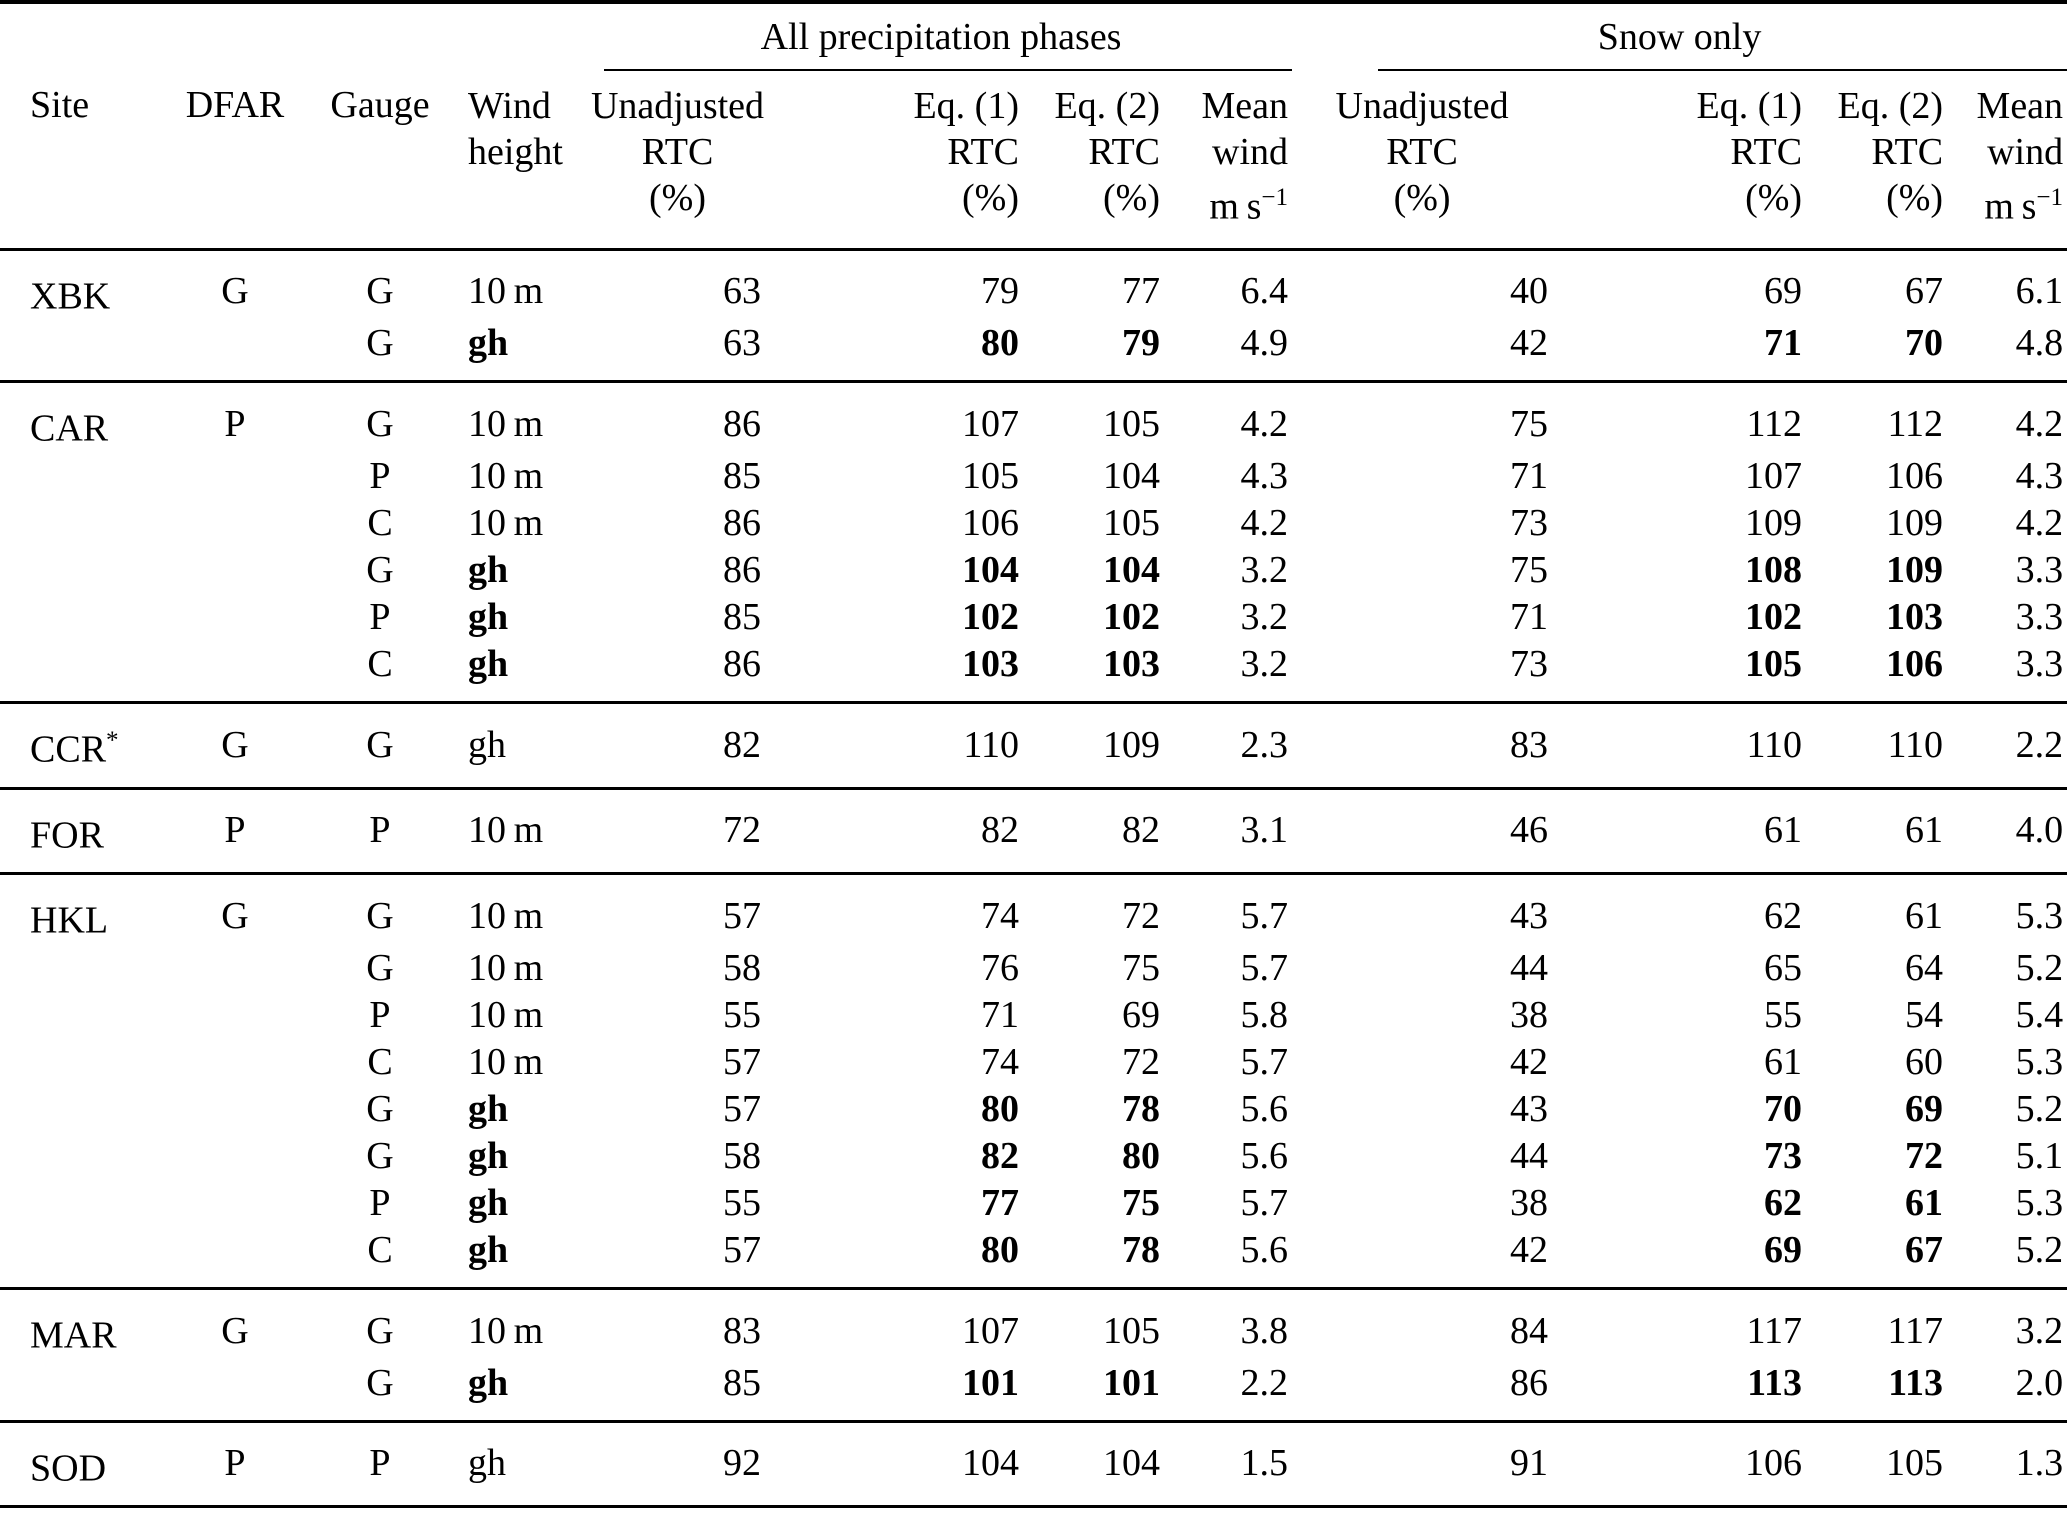 The image size is (2067, 1515). I want to click on all-eq2-rtc-cell: 102, so click(1131, 616).